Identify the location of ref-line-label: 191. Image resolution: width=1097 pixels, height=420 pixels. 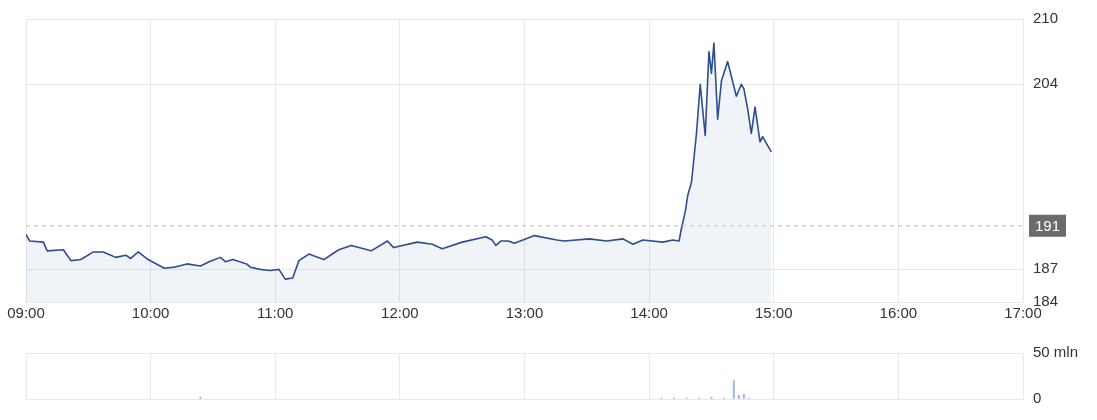
(1048, 225).